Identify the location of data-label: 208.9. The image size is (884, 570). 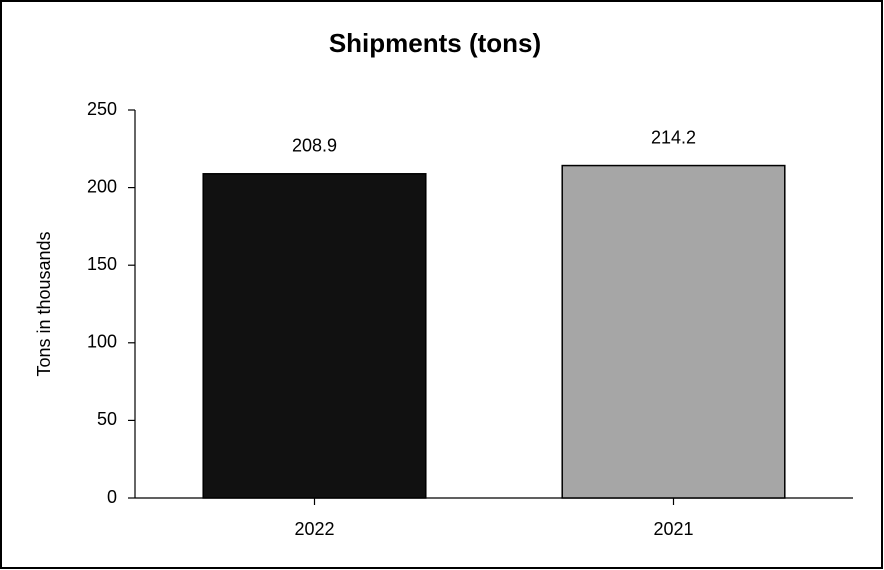
(314, 146).